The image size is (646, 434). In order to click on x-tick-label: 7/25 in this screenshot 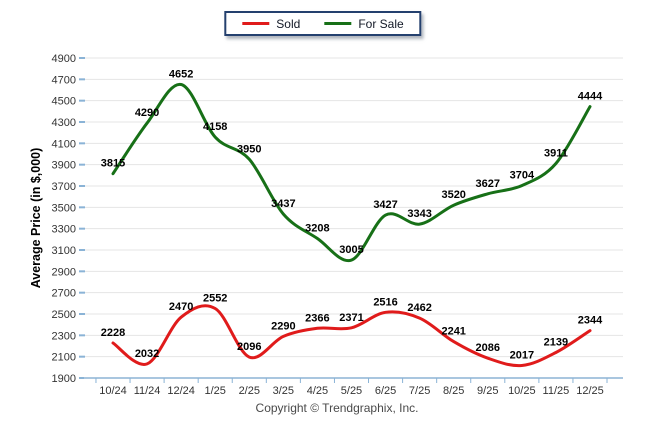, I will do `click(419, 391)`.